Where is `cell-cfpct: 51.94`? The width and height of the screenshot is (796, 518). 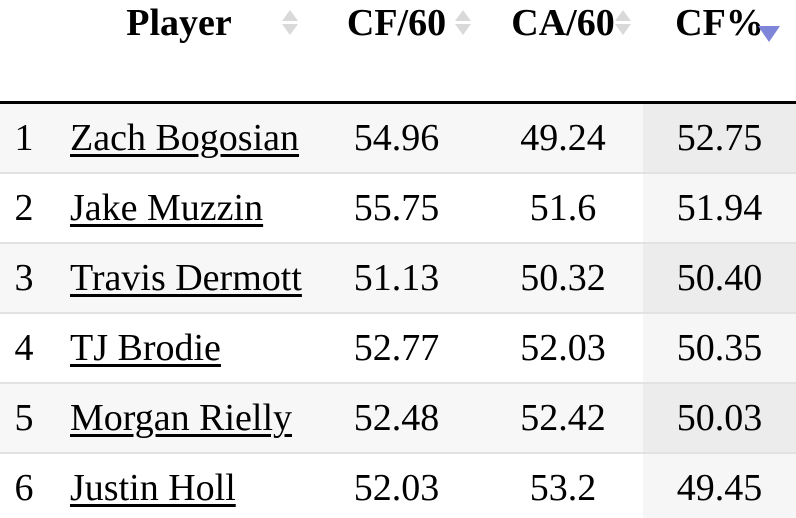
cell-cfpct: 51.94 is located at coordinates (719, 208).